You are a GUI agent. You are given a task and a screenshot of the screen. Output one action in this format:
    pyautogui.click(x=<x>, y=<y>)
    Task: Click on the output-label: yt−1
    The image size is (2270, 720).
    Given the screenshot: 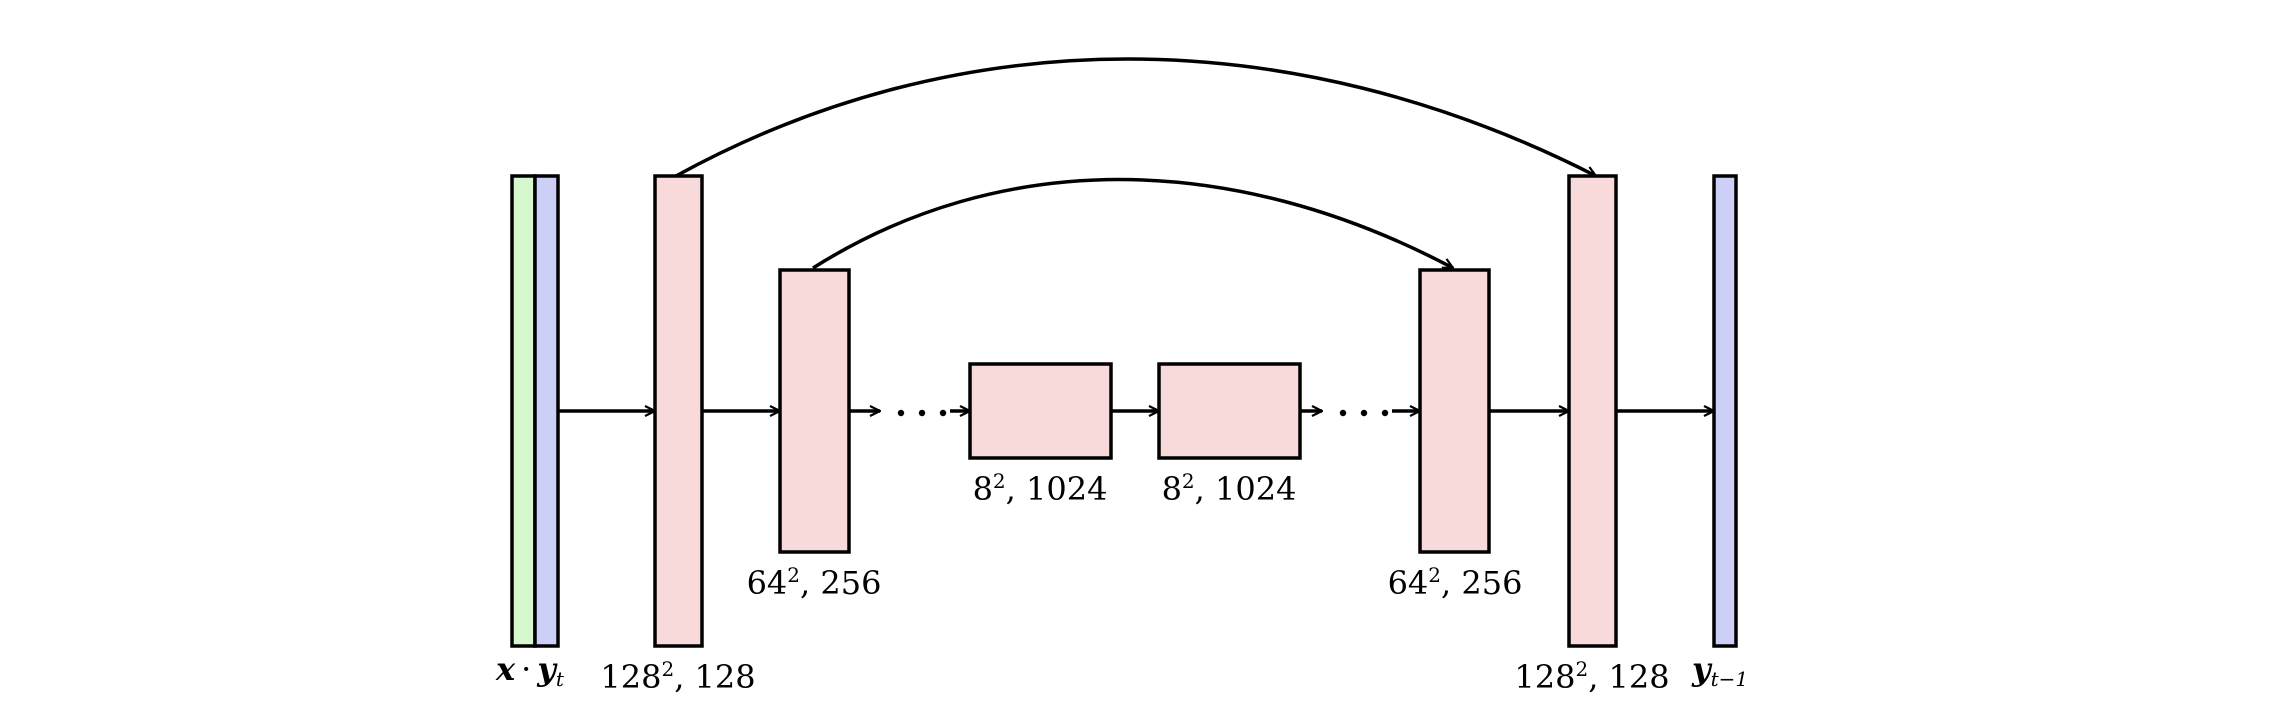 What is the action you would take?
    pyautogui.click(x=1719, y=670)
    